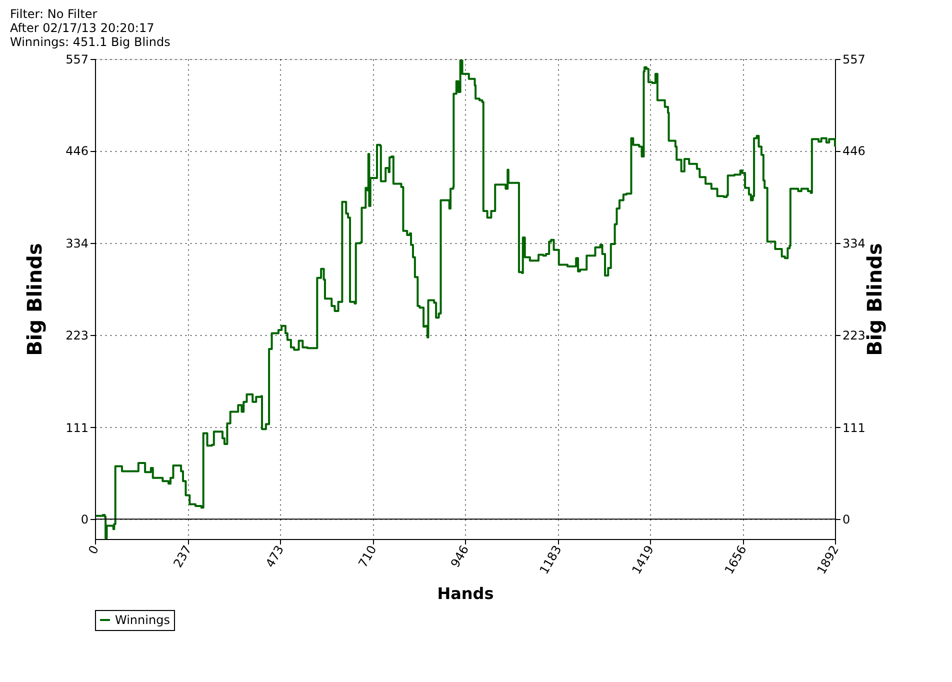 This screenshot has height=682, width=952. Describe the element at coordinates (77, 151) in the screenshot. I see `y-tick-label: 446` at that location.